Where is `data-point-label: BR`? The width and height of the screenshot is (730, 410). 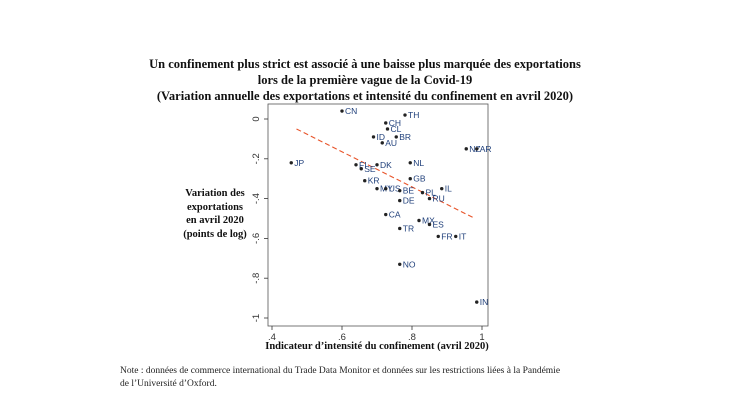 data-point-label: BR is located at coordinates (405, 137).